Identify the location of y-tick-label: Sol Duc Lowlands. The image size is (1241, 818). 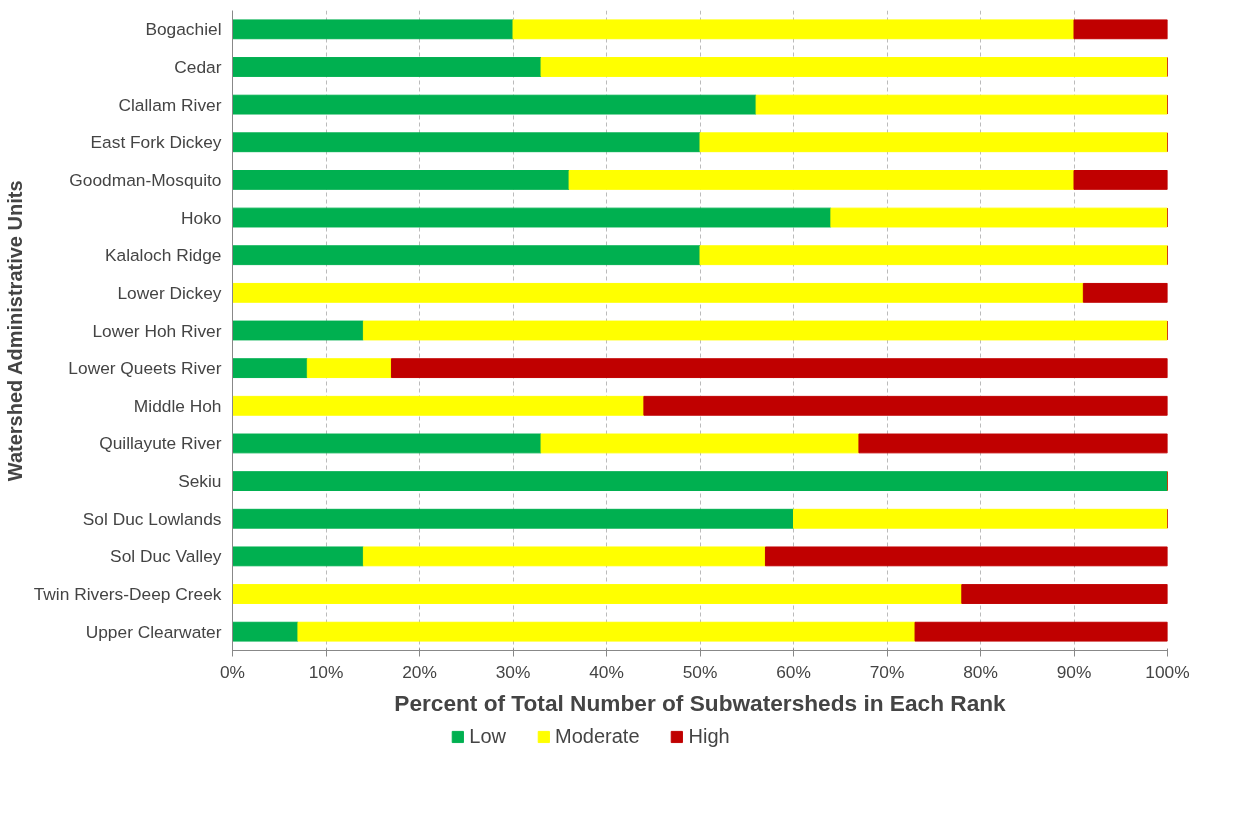
(152, 518).